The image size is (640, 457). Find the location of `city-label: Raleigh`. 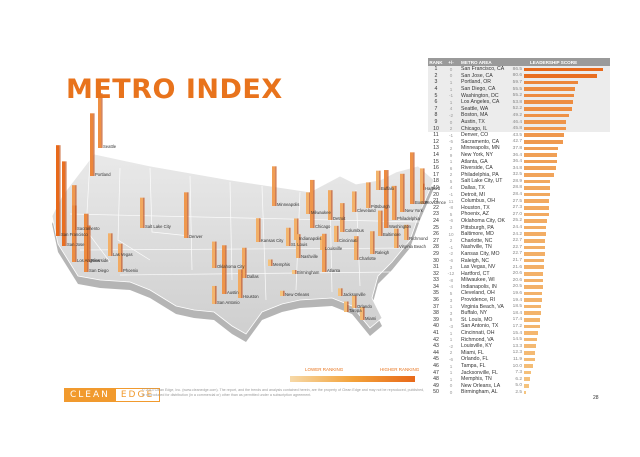

city-label: Raleigh is located at coordinates (382, 252).